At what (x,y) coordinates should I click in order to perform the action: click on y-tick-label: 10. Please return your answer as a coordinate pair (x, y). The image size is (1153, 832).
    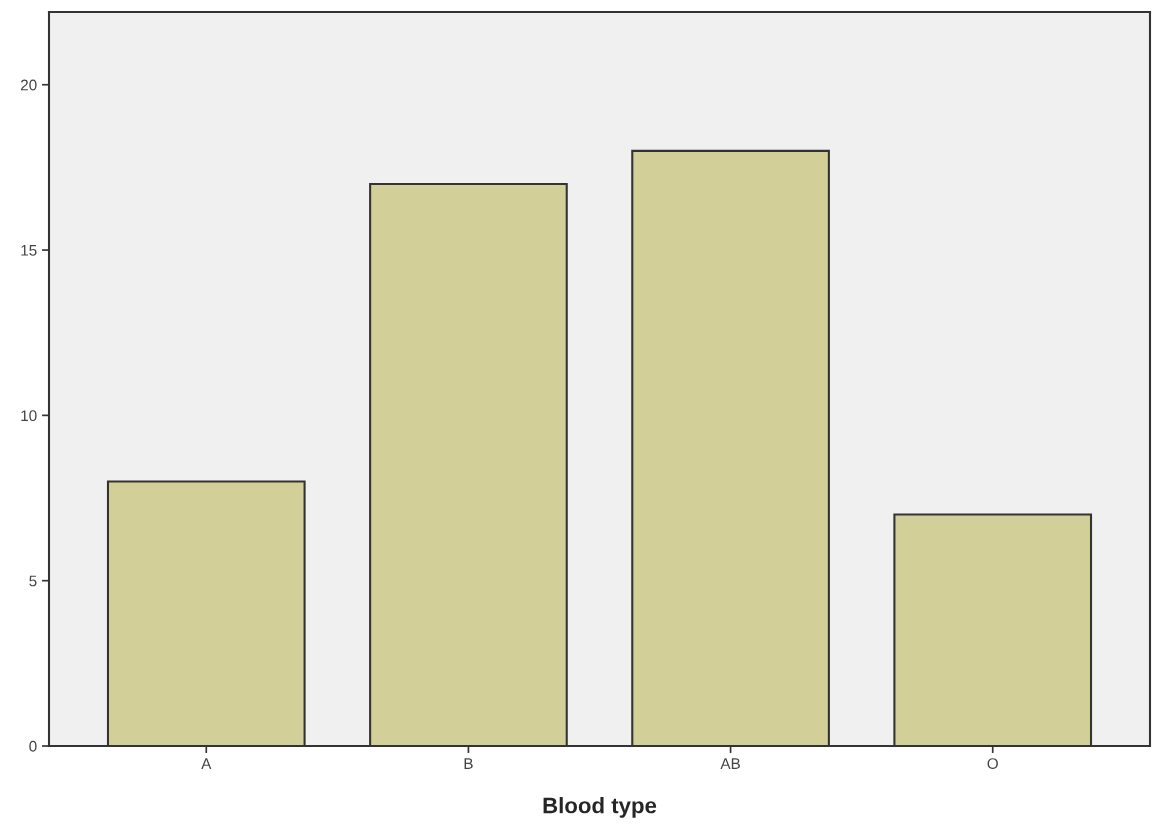
    Looking at the image, I should click on (29, 416).